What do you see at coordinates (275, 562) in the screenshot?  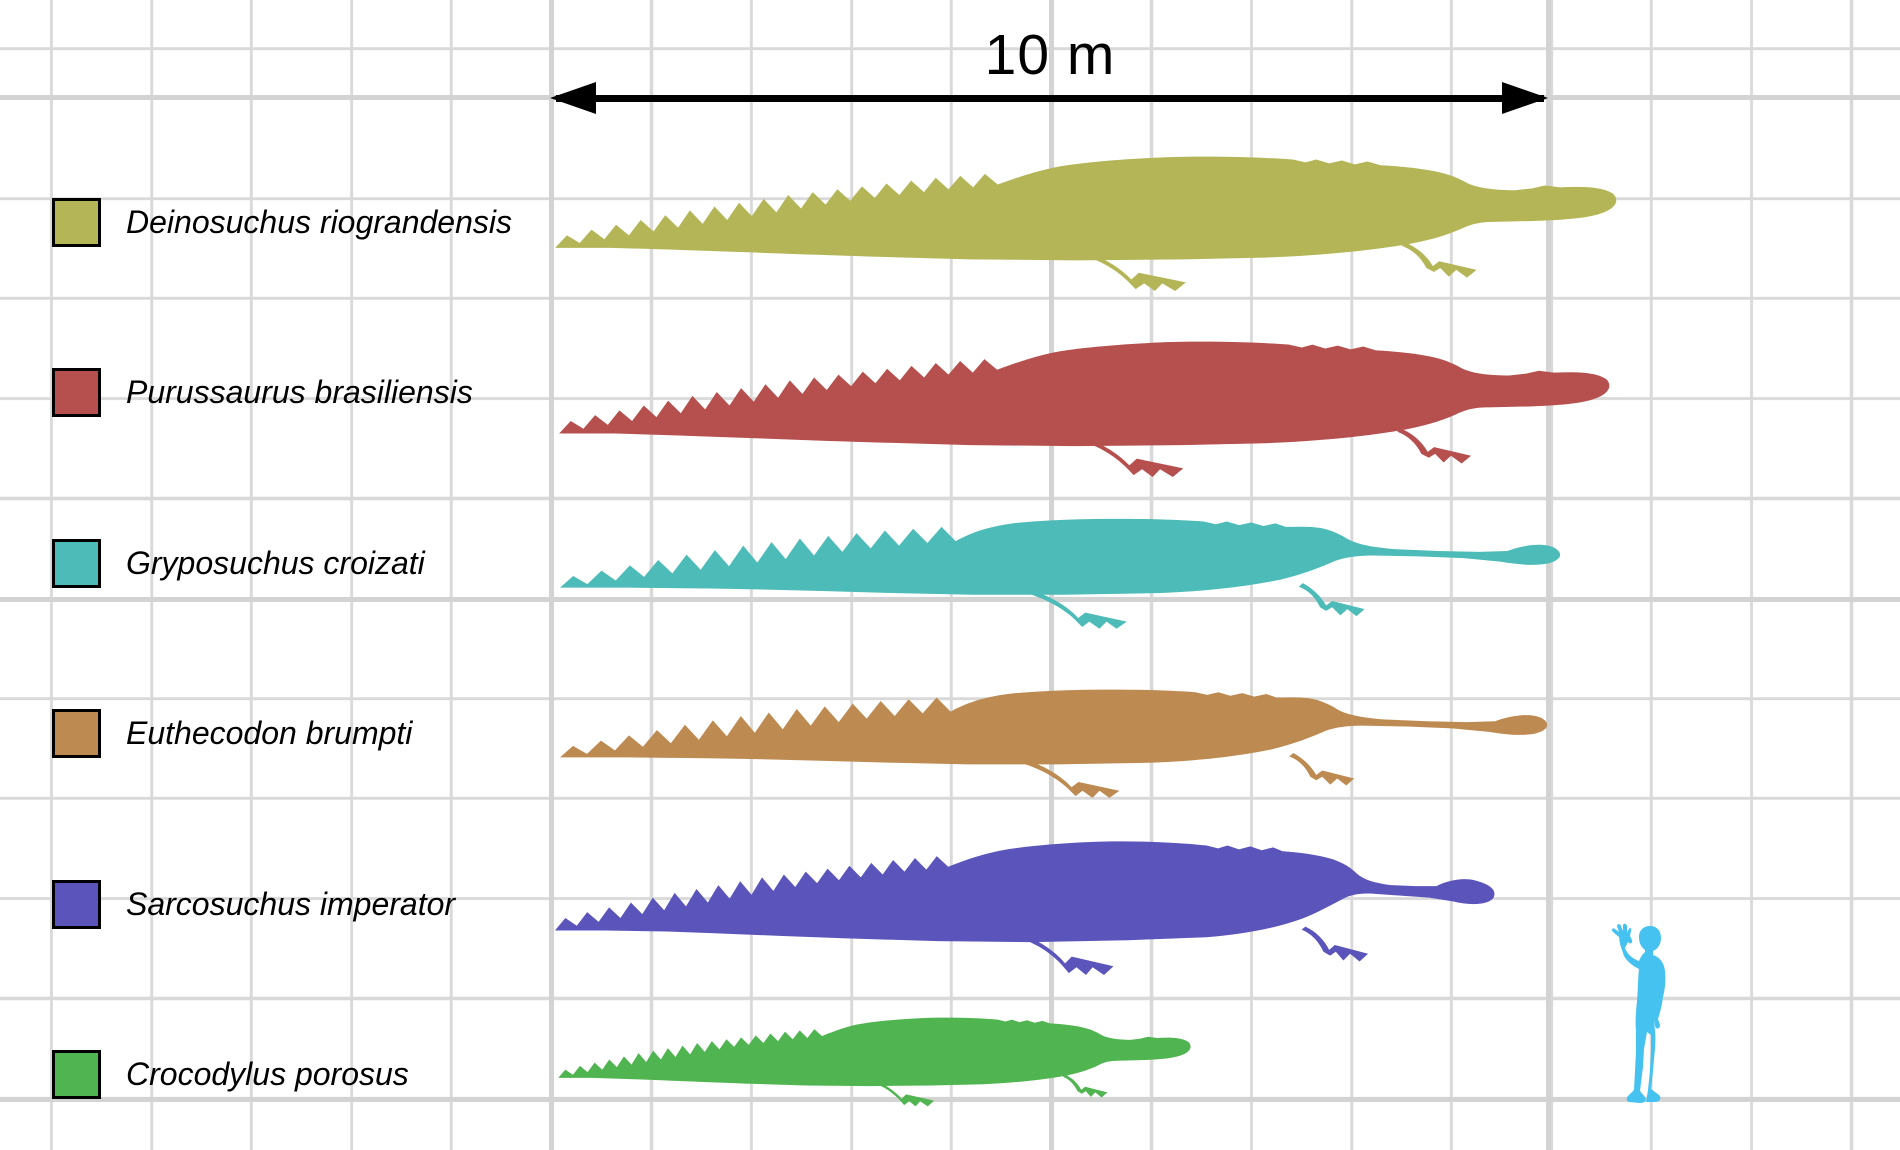 I see `legend-label-gryposuchus: Gryposuchus croizati` at bounding box center [275, 562].